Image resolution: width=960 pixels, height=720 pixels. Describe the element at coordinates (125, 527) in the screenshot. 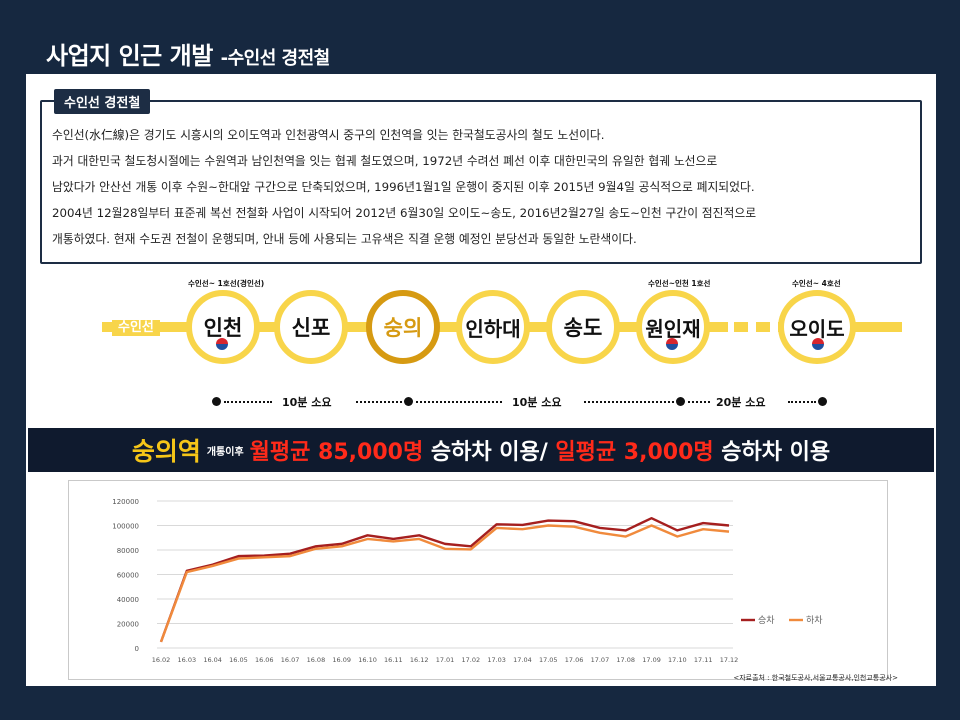

I see `y-tick-label: 100000` at that location.